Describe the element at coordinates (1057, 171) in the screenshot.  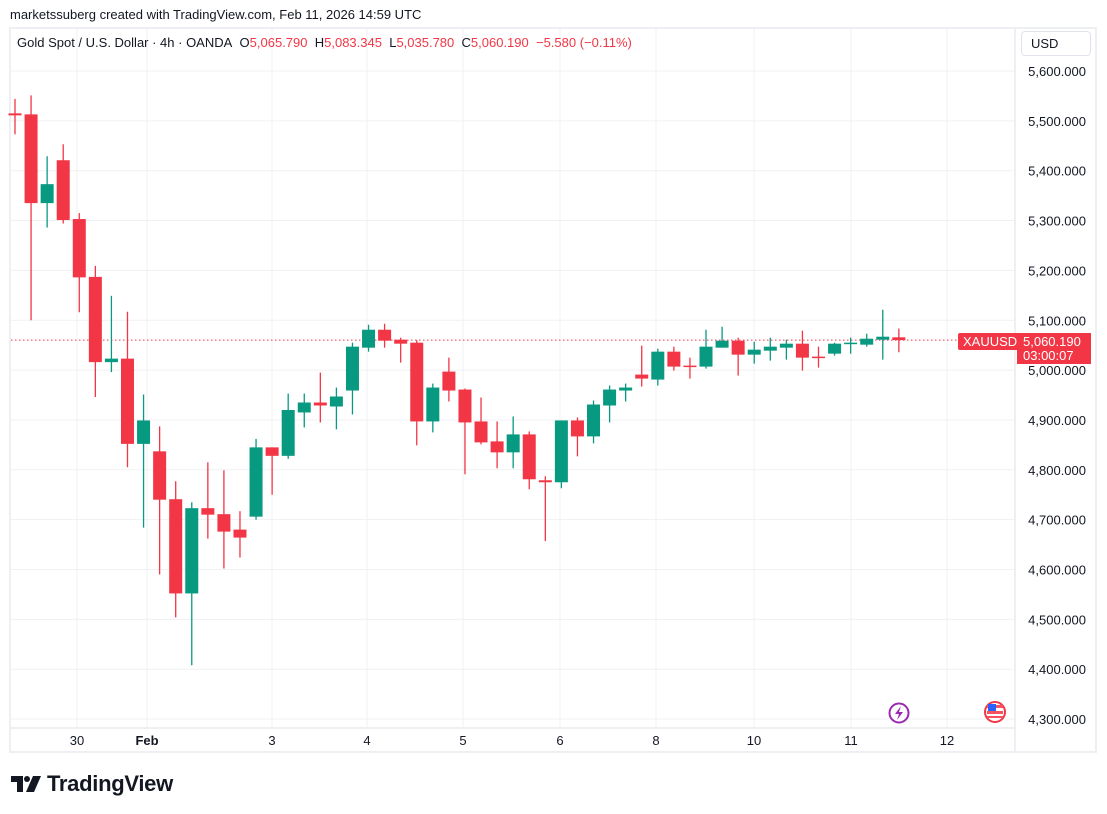
I see `y-tick-label: 5,400.000` at that location.